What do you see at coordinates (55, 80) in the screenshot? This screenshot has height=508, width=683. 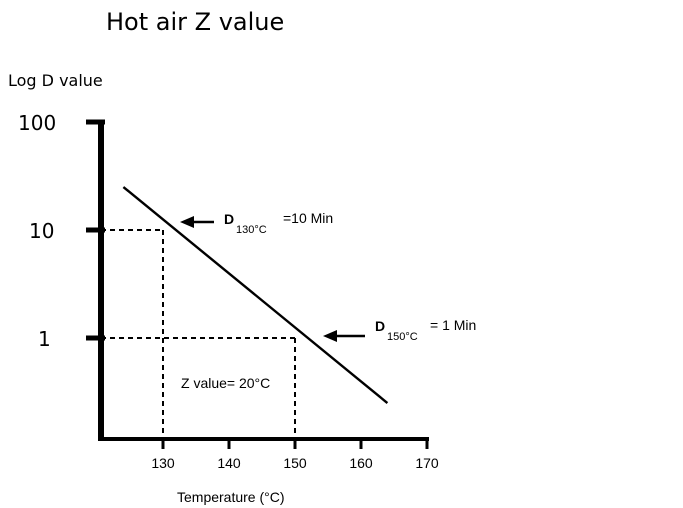 I see `y-axis-label: Log D value` at bounding box center [55, 80].